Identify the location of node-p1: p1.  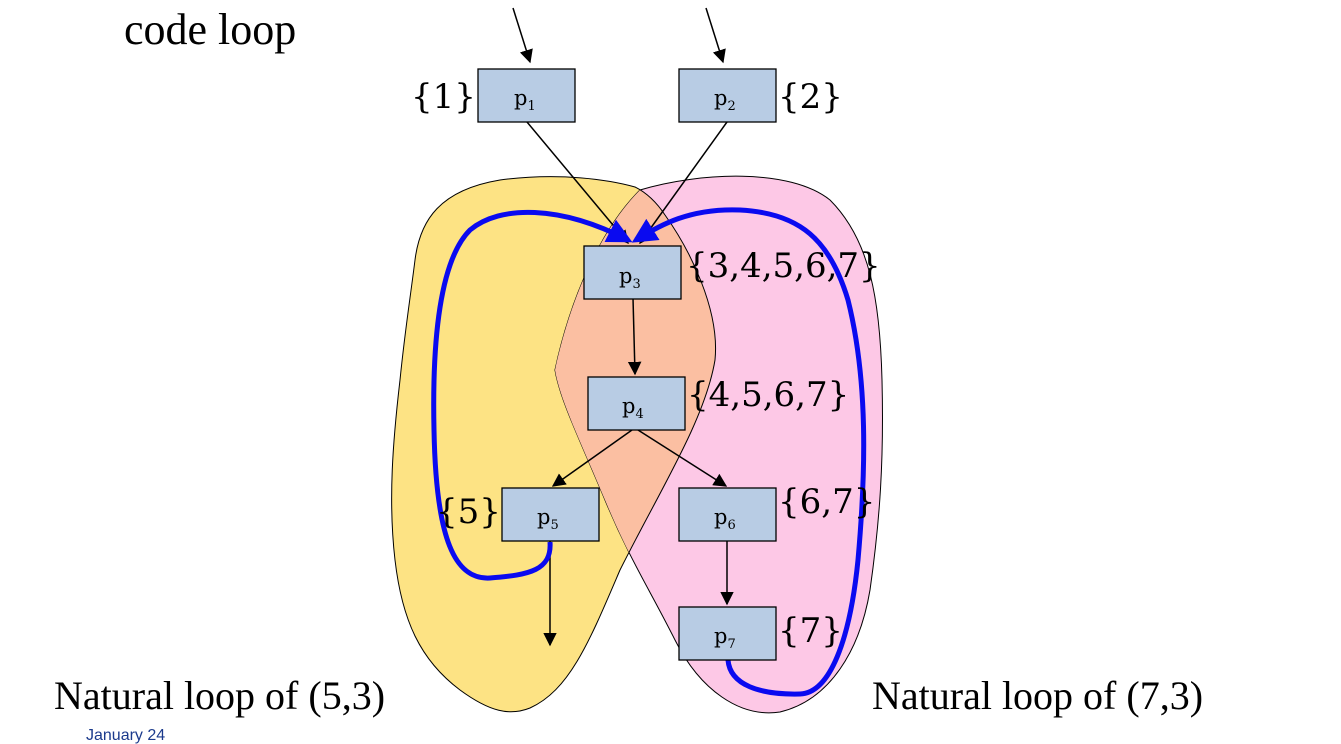
(526, 95).